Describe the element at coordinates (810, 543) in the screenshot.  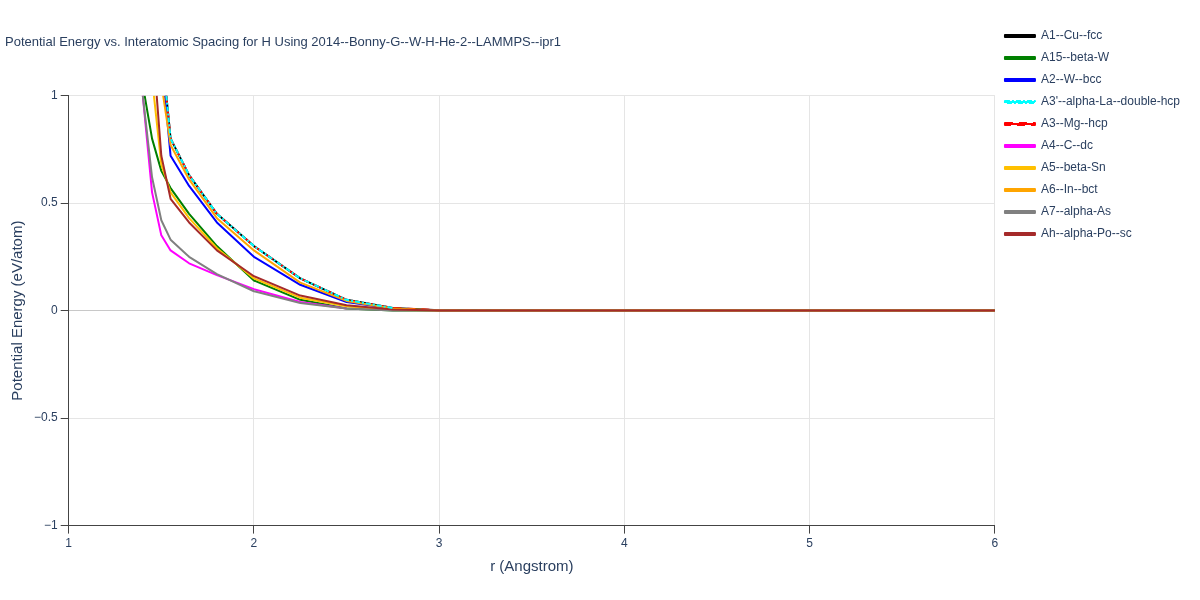
I see `x-tick-label: 5` at that location.